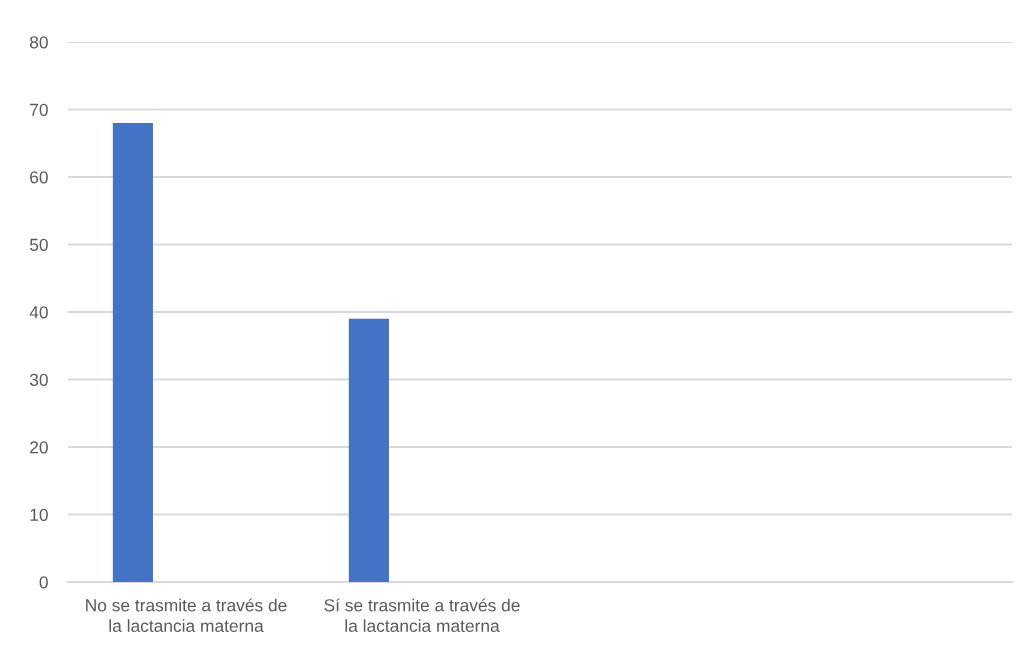 The image size is (1024, 666). What do you see at coordinates (43, 582) in the screenshot?
I see `y-tick-label: 0` at bounding box center [43, 582].